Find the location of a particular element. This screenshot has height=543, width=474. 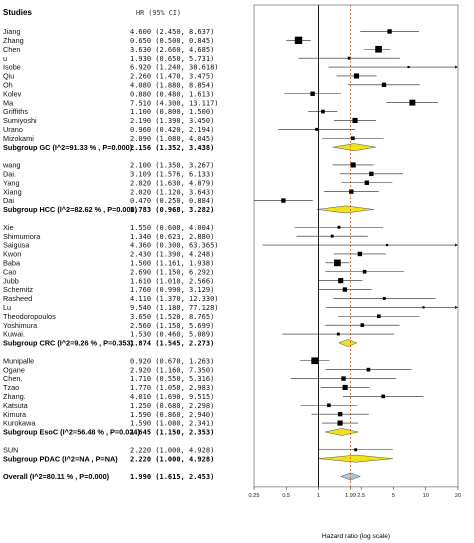

study-estimate-text: 2.820 (1.630, 4.879) is located at coordinates (172, 183).